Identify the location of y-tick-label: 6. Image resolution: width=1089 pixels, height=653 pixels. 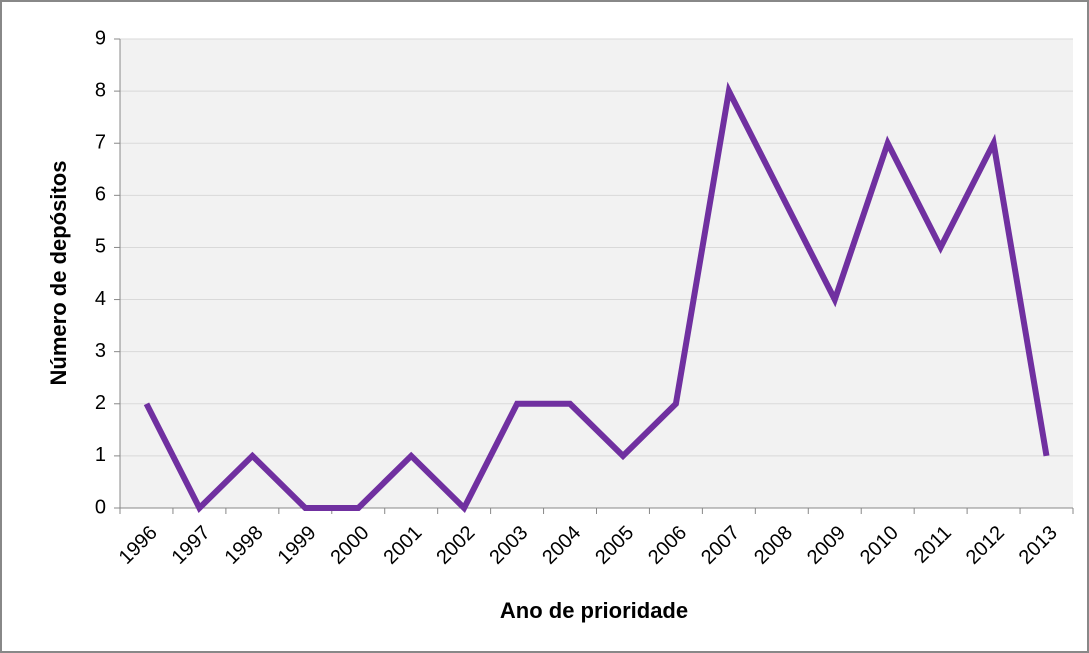
(100, 195).